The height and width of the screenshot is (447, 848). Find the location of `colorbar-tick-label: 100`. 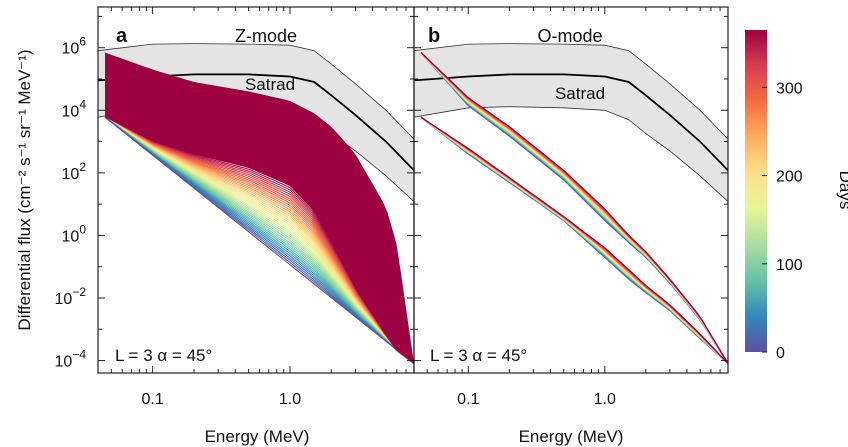

colorbar-tick-label: 100 is located at coordinates (789, 265).